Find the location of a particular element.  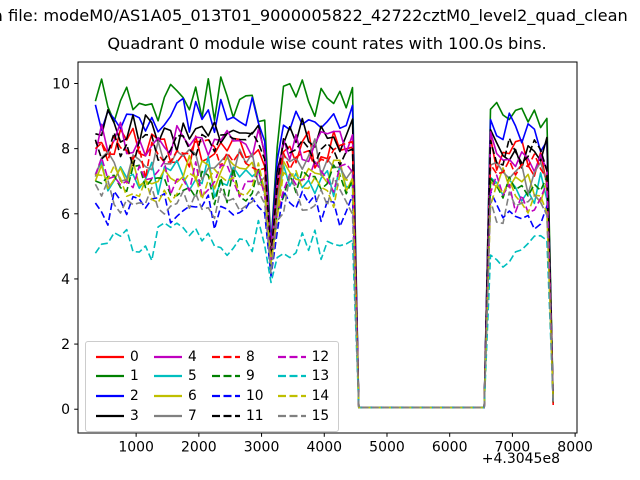

x-tick-label: 4000 is located at coordinates (324, 448).